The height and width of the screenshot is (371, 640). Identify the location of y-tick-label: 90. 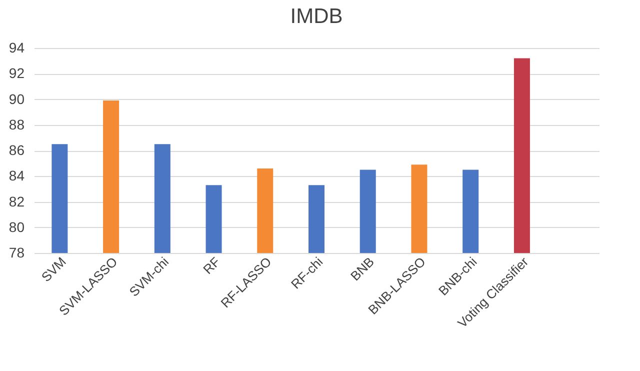
(16, 98).